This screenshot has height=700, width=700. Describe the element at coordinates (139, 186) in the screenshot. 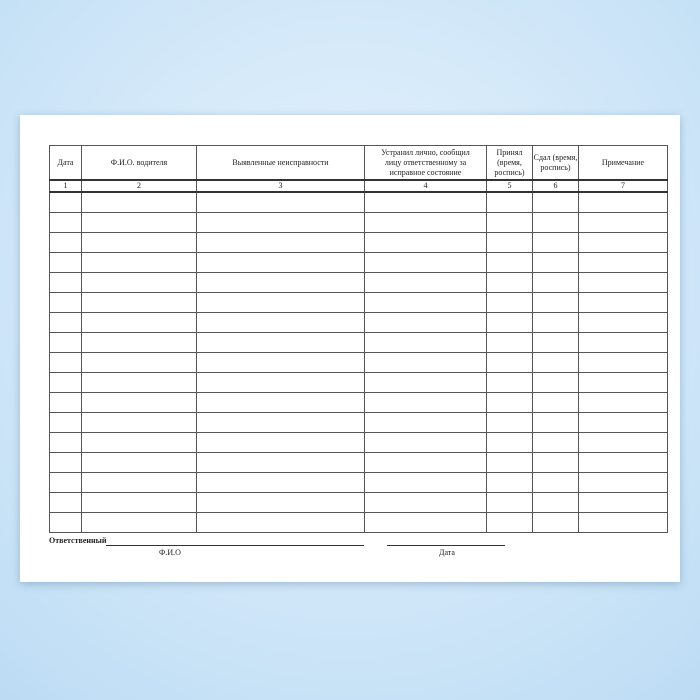

I see `col-number: 2` at that location.